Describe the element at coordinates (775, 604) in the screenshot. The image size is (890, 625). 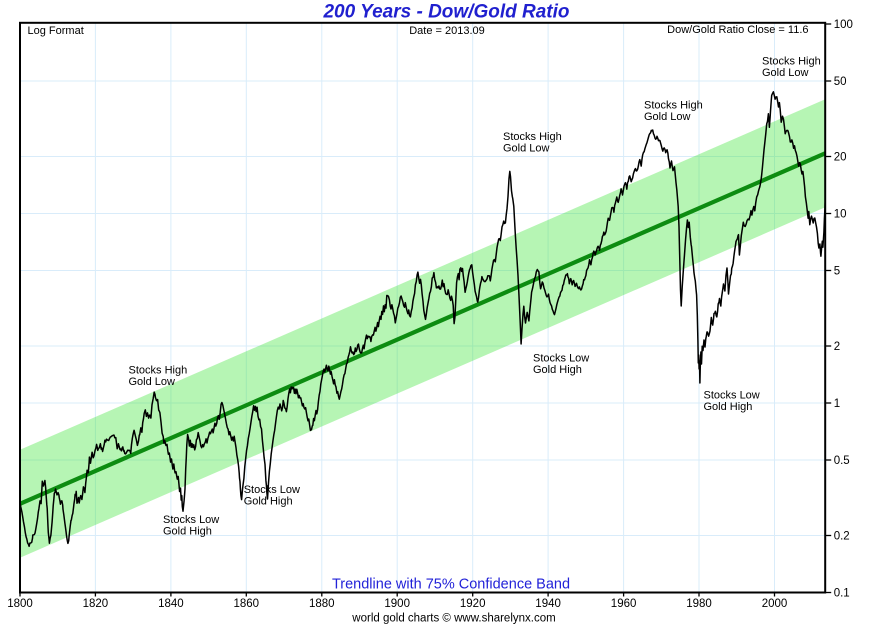
I see `svg-text: 2000` at that location.